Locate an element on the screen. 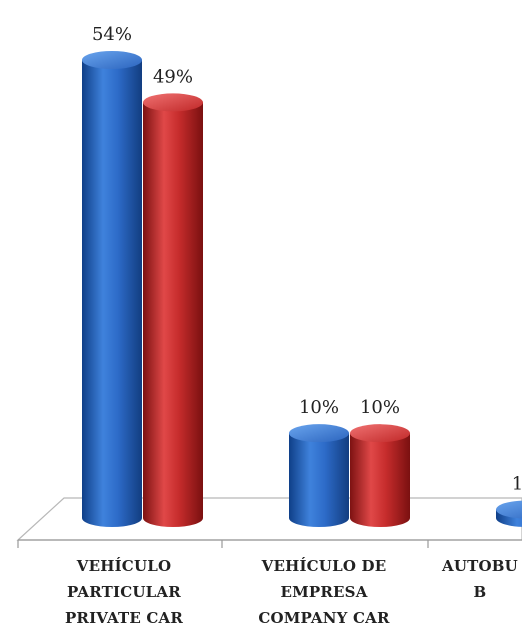 The height and width of the screenshot is (631, 522). category-label-2-line-1: B is located at coordinates (480, 592).